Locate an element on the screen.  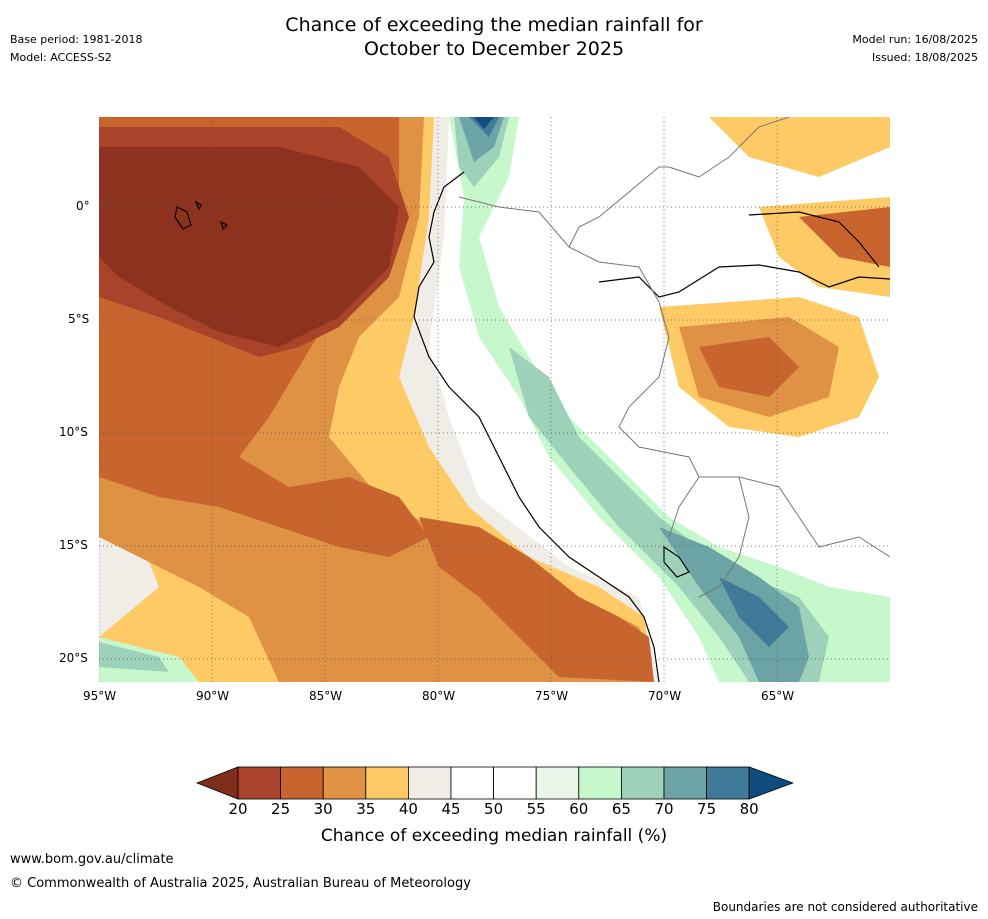
colorbar-tick-label: 45 is located at coordinates (451, 809).